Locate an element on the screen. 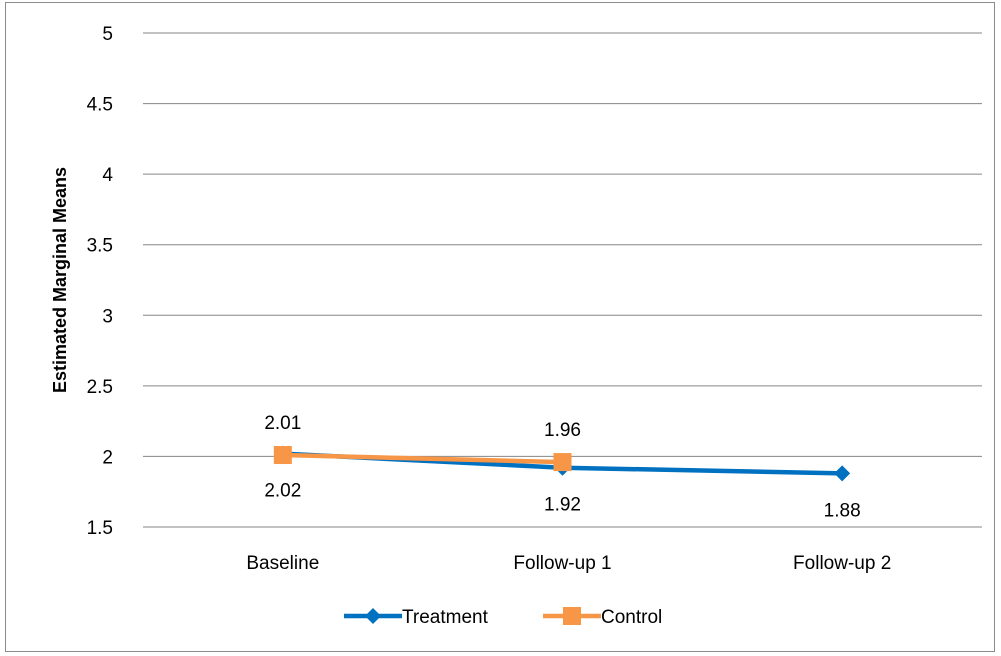  x-axis-ticks: Baseline Follow-up 1 Follow-up 2 is located at coordinates (568, 563).